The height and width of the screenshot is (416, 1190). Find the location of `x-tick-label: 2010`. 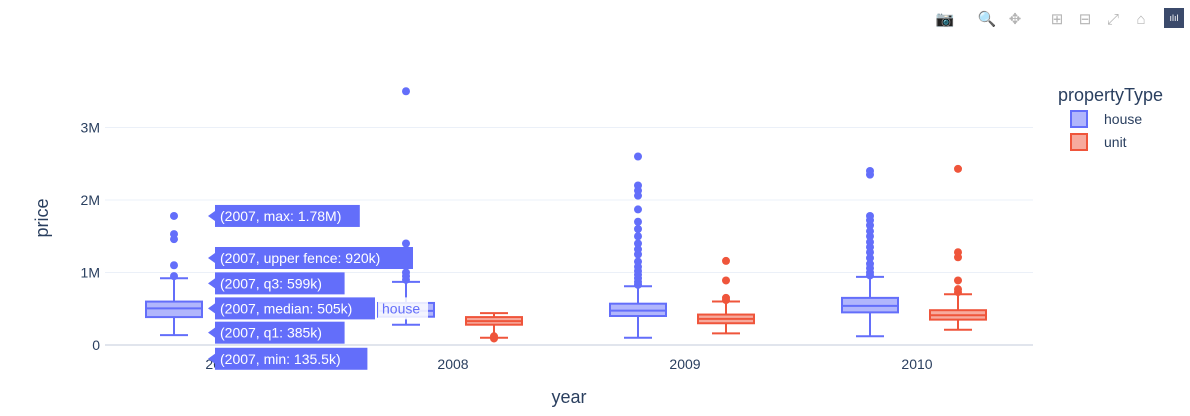

x-tick-label: 2010 is located at coordinates (916, 364).